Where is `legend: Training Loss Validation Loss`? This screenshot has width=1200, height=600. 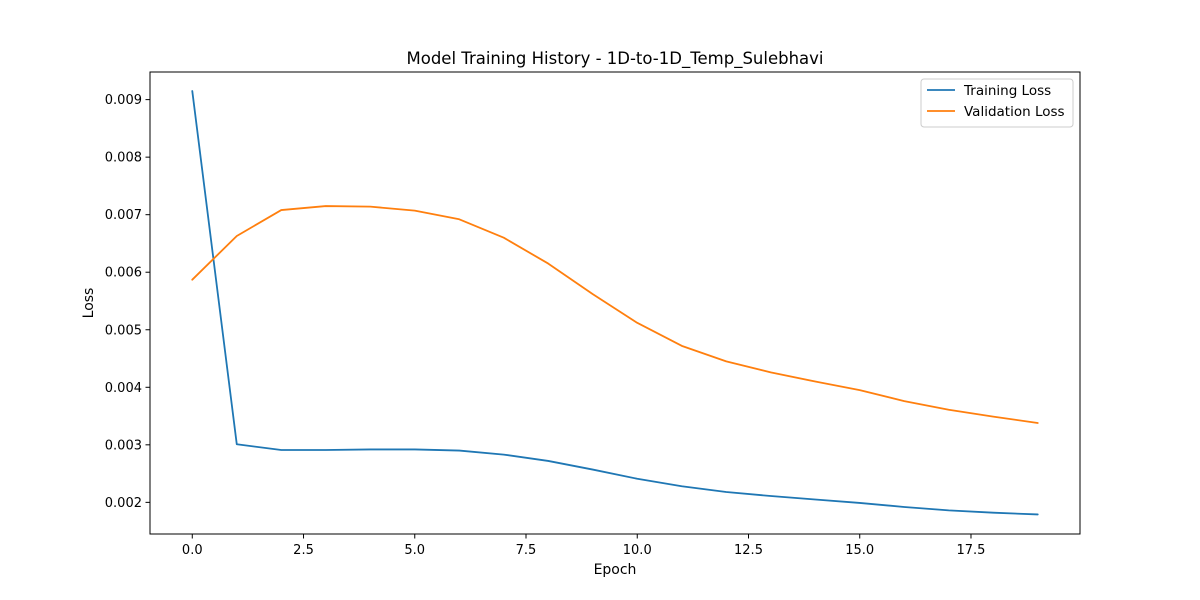
legend: Training Loss Validation Loss is located at coordinates (997, 103).